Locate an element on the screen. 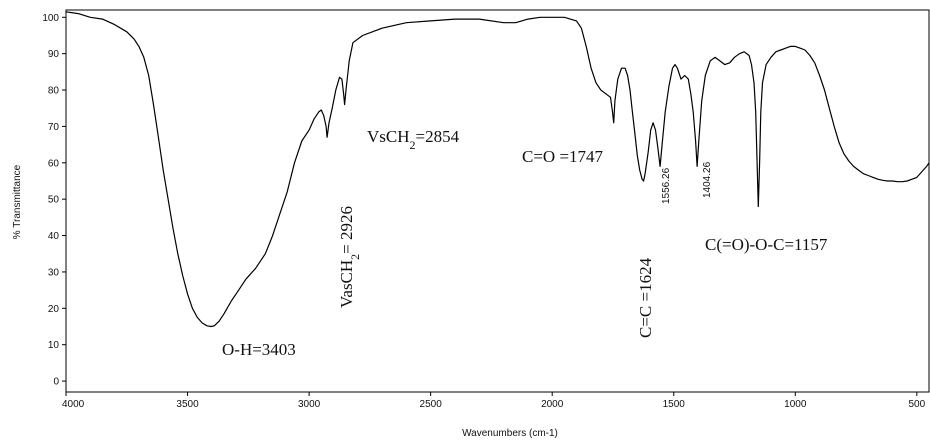 This screenshot has height=442, width=930. y-tick-label: 80 is located at coordinates (54, 91).